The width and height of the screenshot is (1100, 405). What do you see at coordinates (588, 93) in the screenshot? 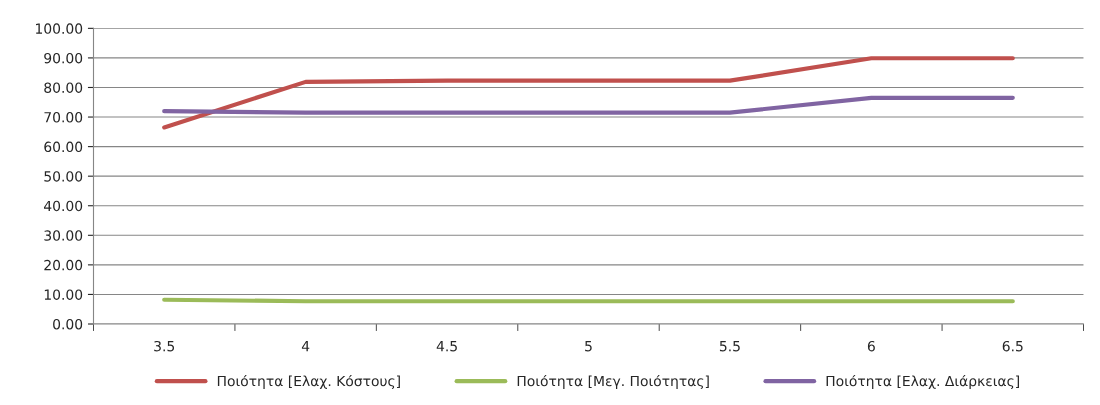
I see `line-series` at bounding box center [588, 93].